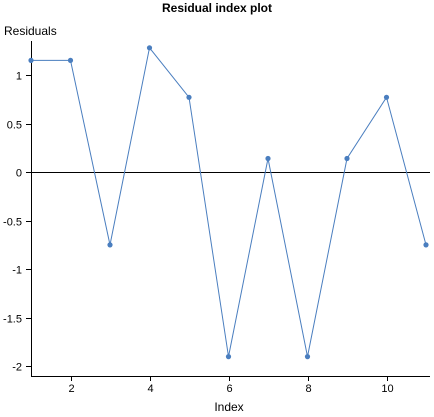 This screenshot has width=434, height=417. Describe the element at coordinates (71, 389) in the screenshot. I see `x-tick-label: 2` at that location.